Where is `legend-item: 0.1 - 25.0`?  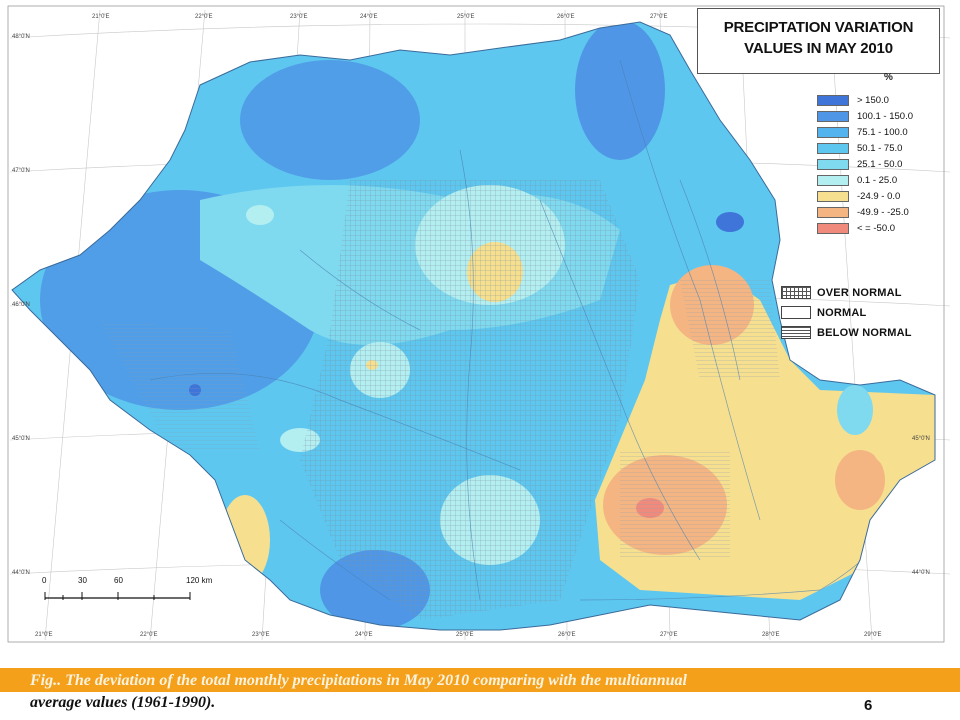 legend-item: 0.1 - 25.0 is located at coordinates (857, 180).